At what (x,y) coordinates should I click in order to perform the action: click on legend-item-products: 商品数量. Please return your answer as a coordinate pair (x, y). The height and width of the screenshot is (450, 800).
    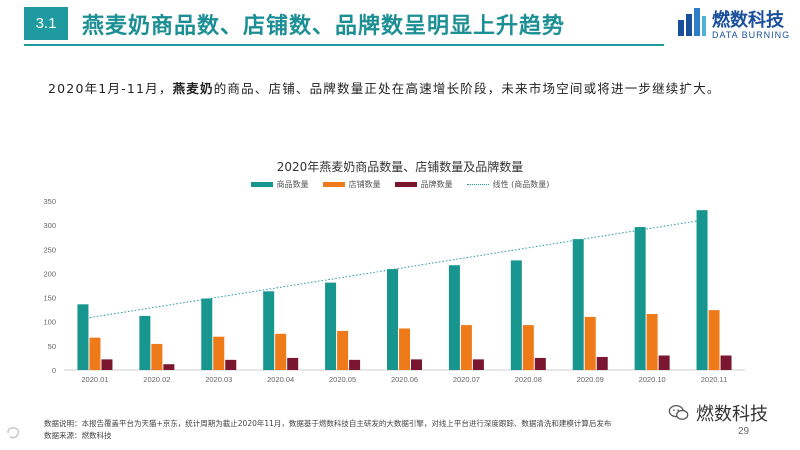
    Looking at the image, I should click on (279, 184).